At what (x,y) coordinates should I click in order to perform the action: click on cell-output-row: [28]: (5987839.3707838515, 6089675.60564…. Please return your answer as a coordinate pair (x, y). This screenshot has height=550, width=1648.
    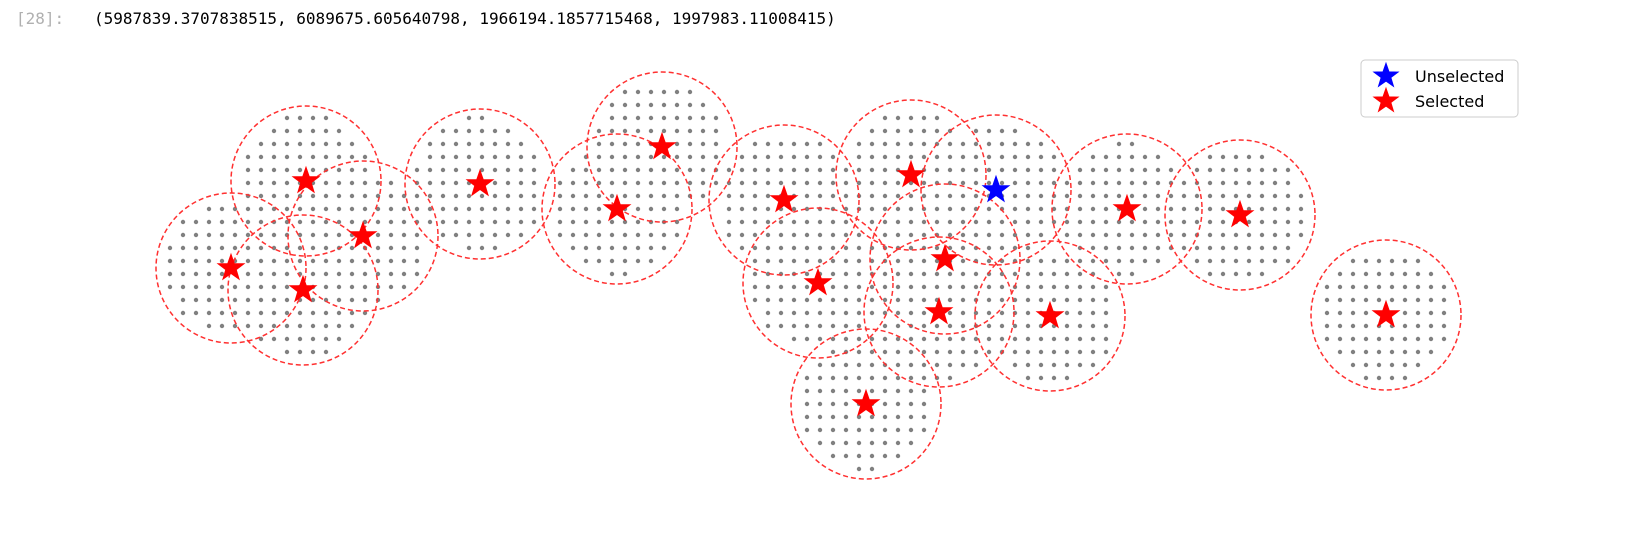
    Looking at the image, I should click on (824, 22).